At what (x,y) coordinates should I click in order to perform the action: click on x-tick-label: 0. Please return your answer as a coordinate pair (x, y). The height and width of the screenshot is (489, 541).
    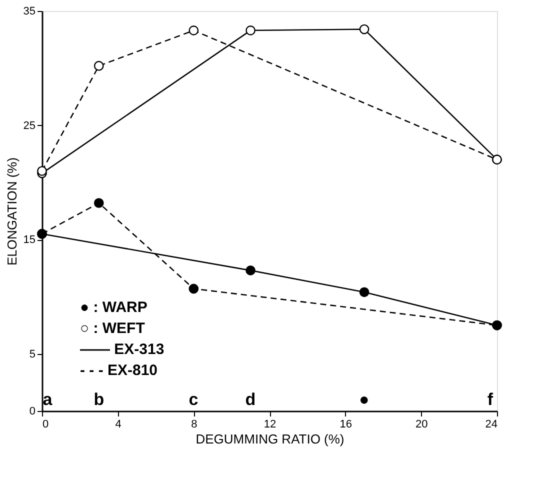
    Looking at the image, I should click on (45, 424).